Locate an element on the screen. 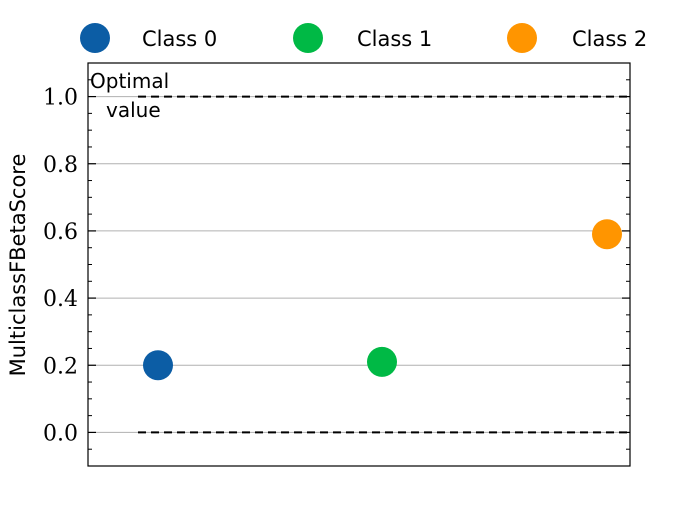 Image resolution: width=700 pixels, height=525 pixels. legend: Class 0 Class 1 Class 2 is located at coordinates (363, 38).